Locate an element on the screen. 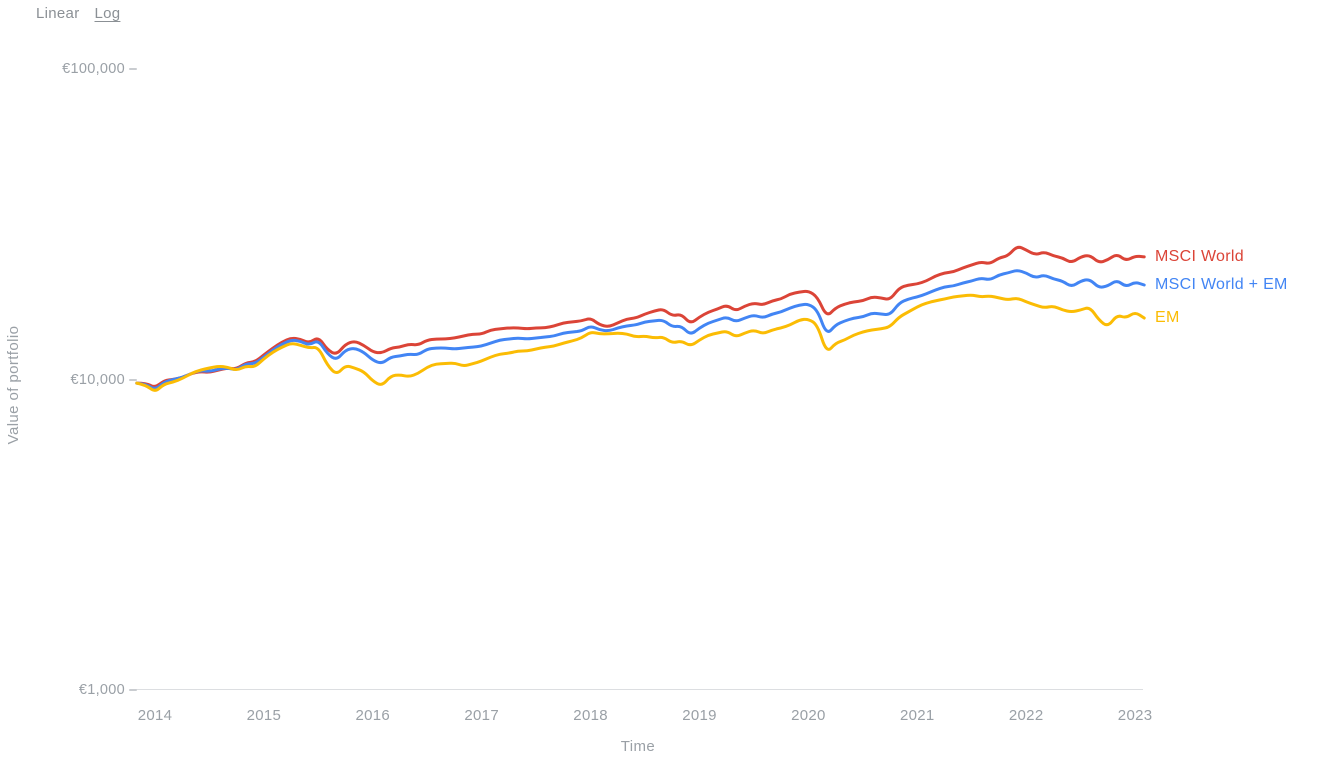 This screenshot has height=761, width=1318. series-label-em: EM is located at coordinates (1167, 317).